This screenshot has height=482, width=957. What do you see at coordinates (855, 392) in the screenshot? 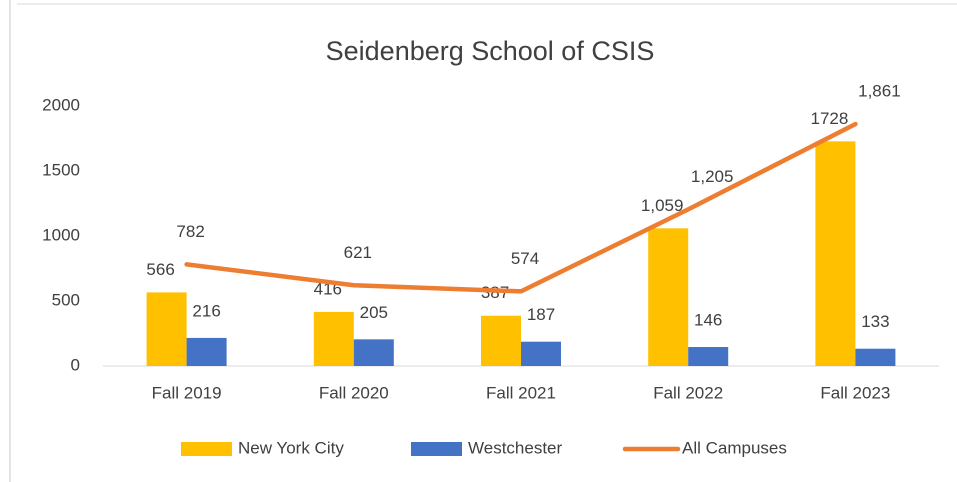
I see `x-tick-label: Fall 2023` at bounding box center [855, 392].